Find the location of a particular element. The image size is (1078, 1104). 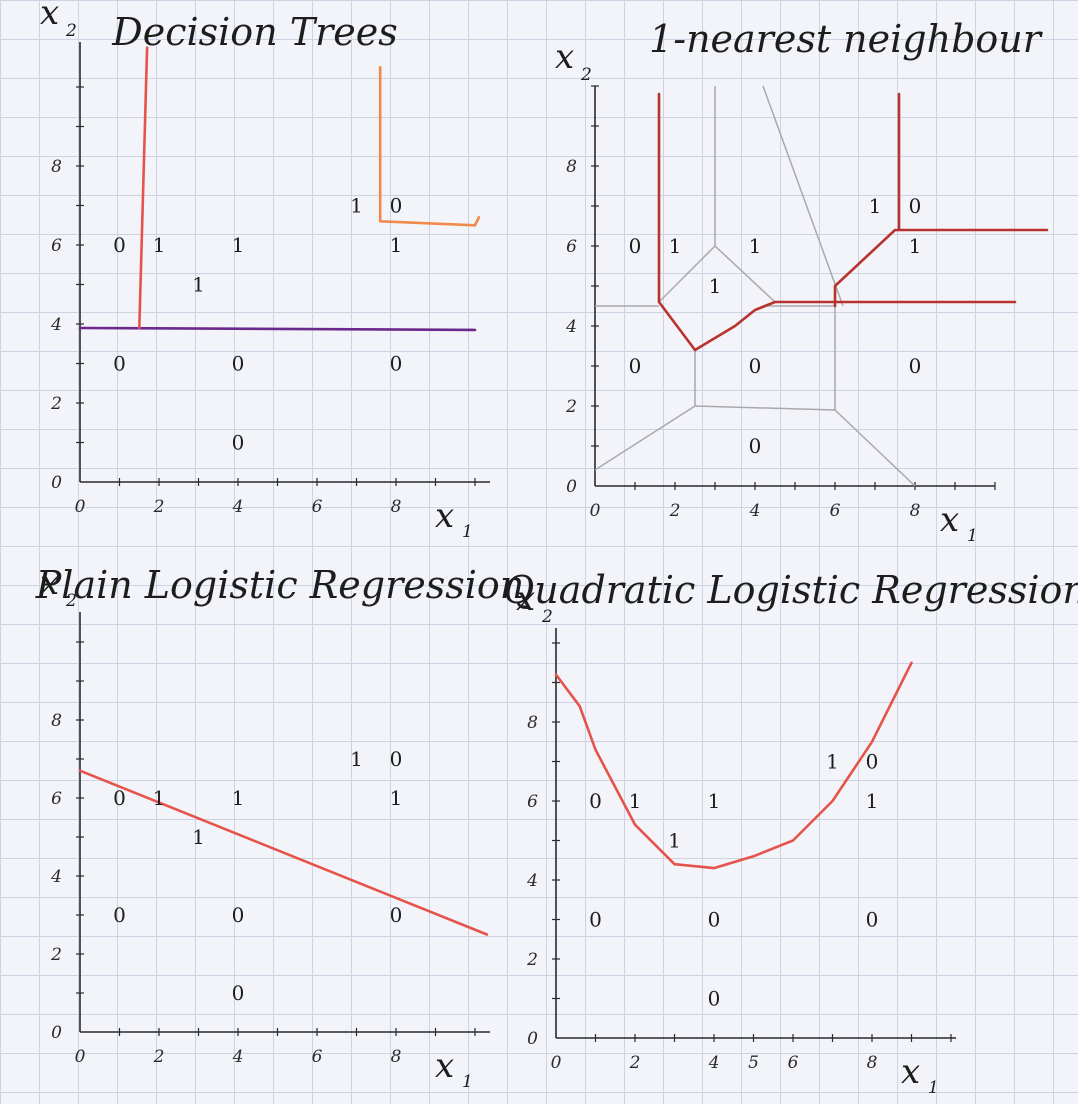

y-tick-label: 0 is located at coordinates (532, 1039).